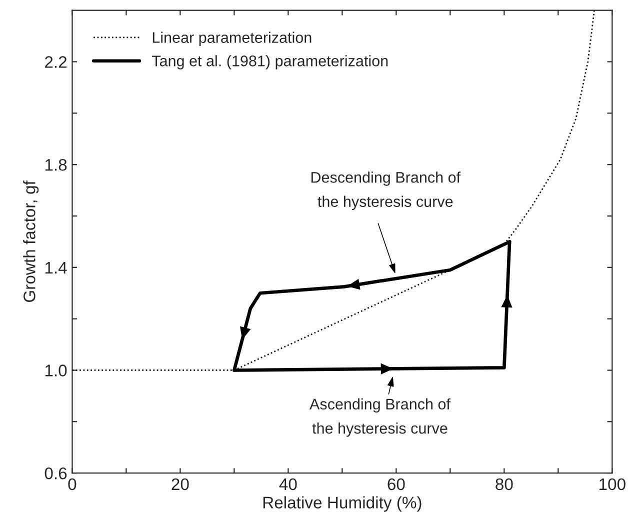  What do you see at coordinates (396, 484) in the screenshot?
I see `x-tick-label: 60` at bounding box center [396, 484].